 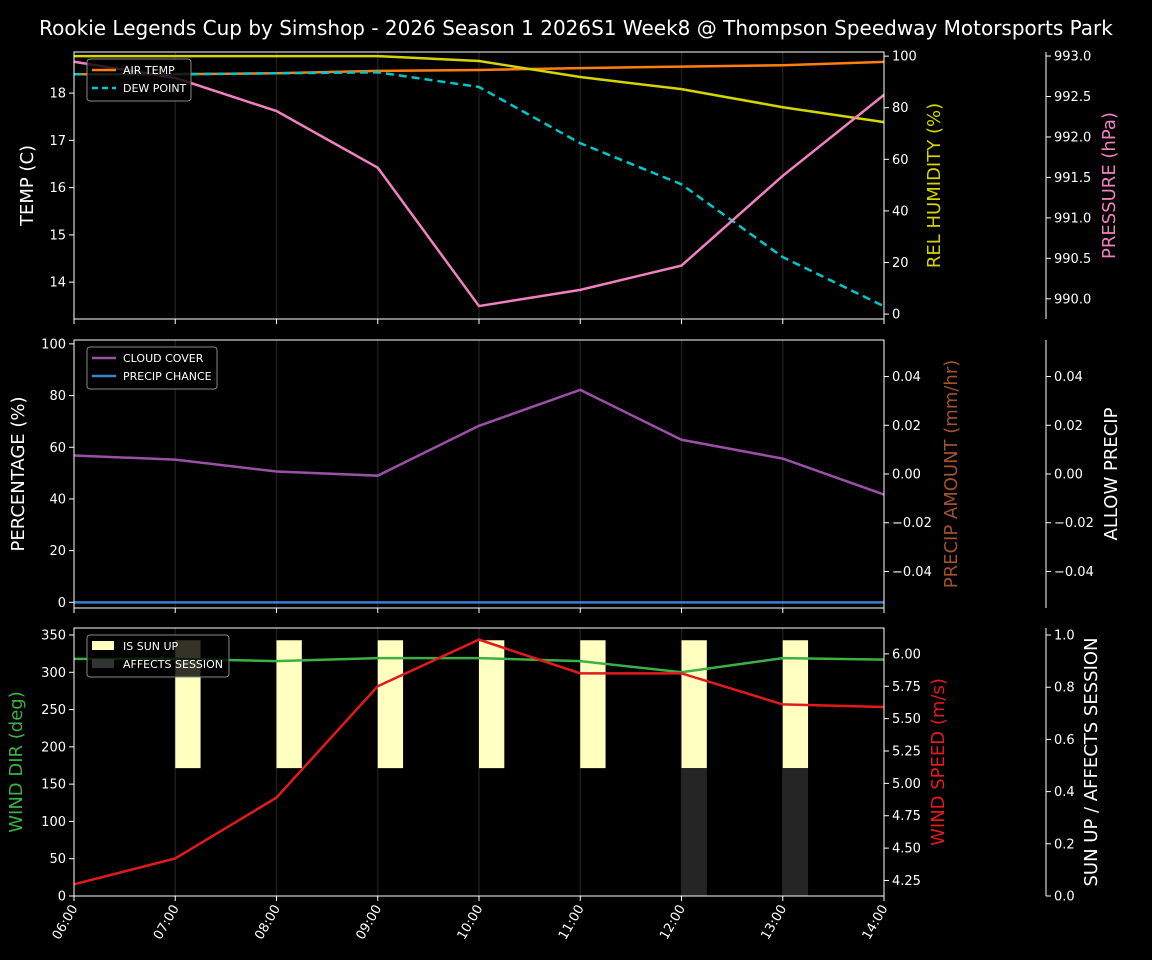 I want to click on x-tick-label: 14:00, so click(x=876, y=923).